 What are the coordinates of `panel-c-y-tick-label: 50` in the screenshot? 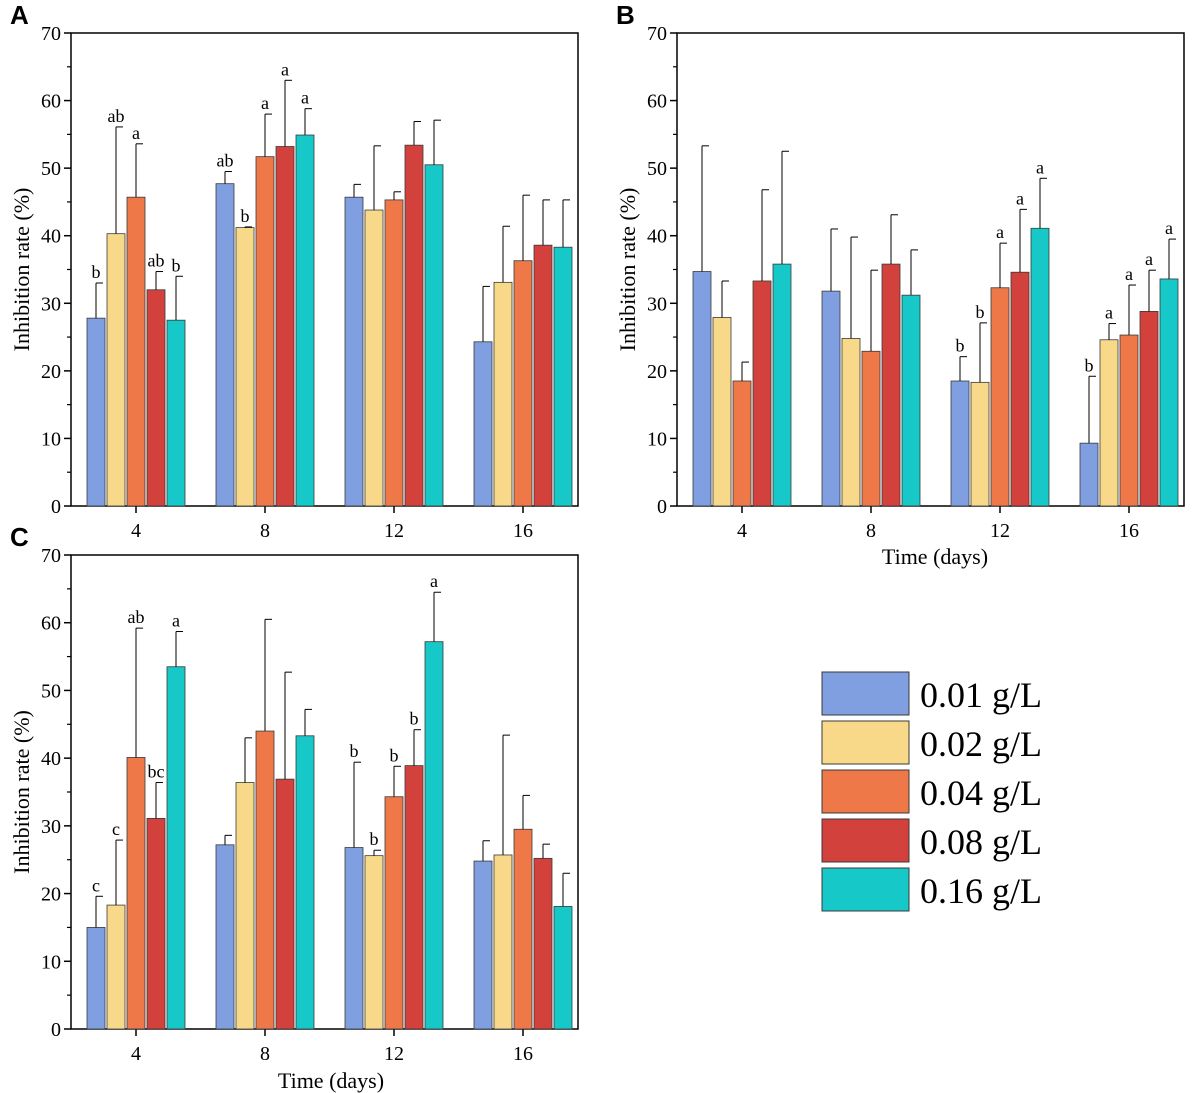 It's located at (51, 691).